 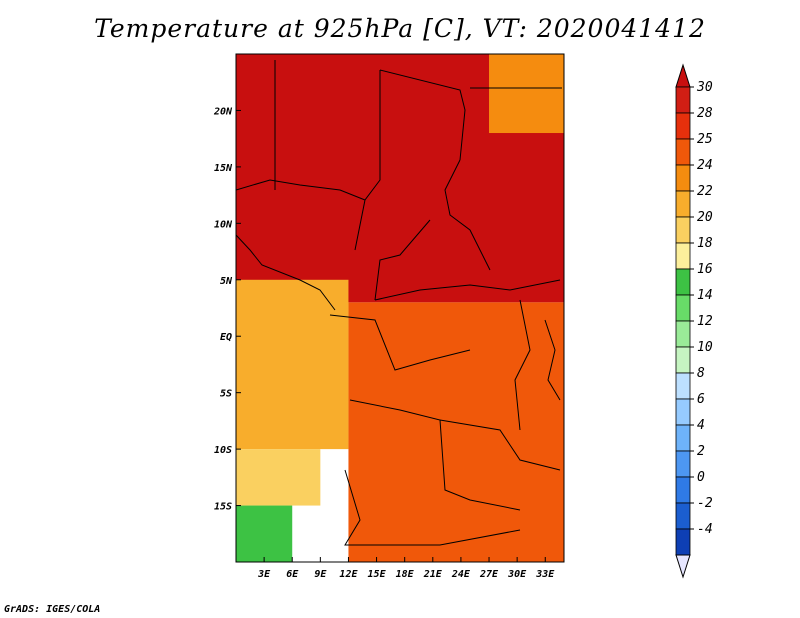 I want to click on x-tick-label: 9E, so click(x=320, y=574).